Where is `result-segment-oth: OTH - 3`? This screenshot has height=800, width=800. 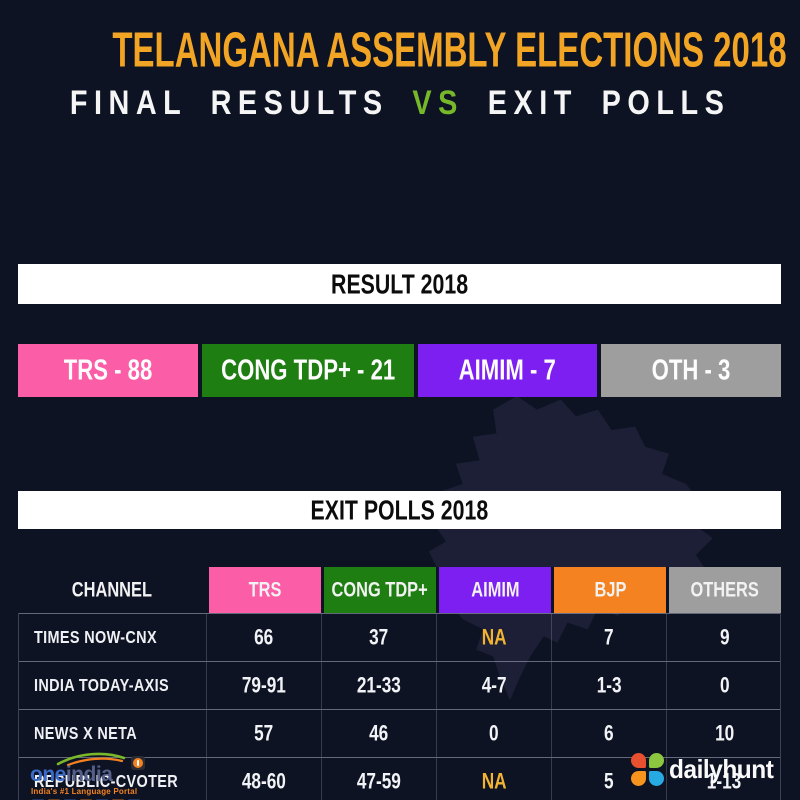
result-segment-oth: OTH - 3 is located at coordinates (689, 370).